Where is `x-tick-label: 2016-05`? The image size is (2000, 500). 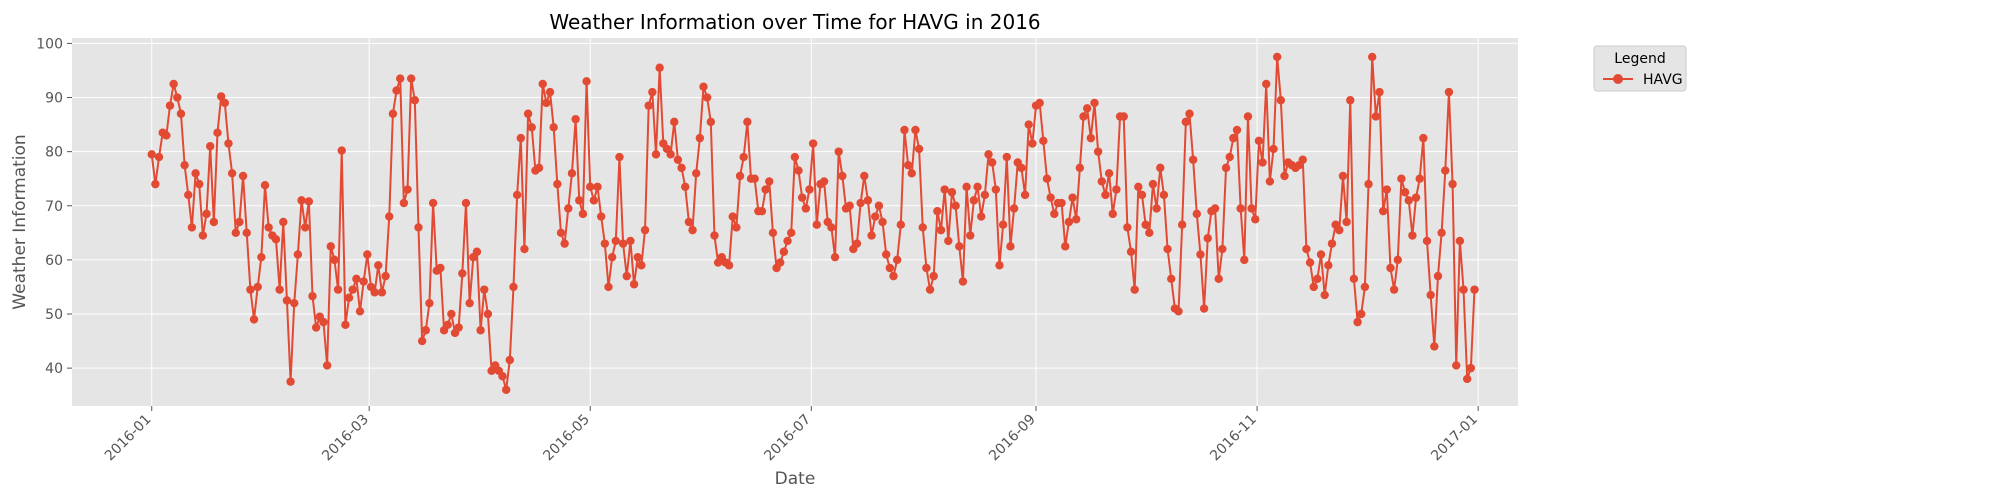
x-tick-label: 2016-05 is located at coordinates (566, 438).